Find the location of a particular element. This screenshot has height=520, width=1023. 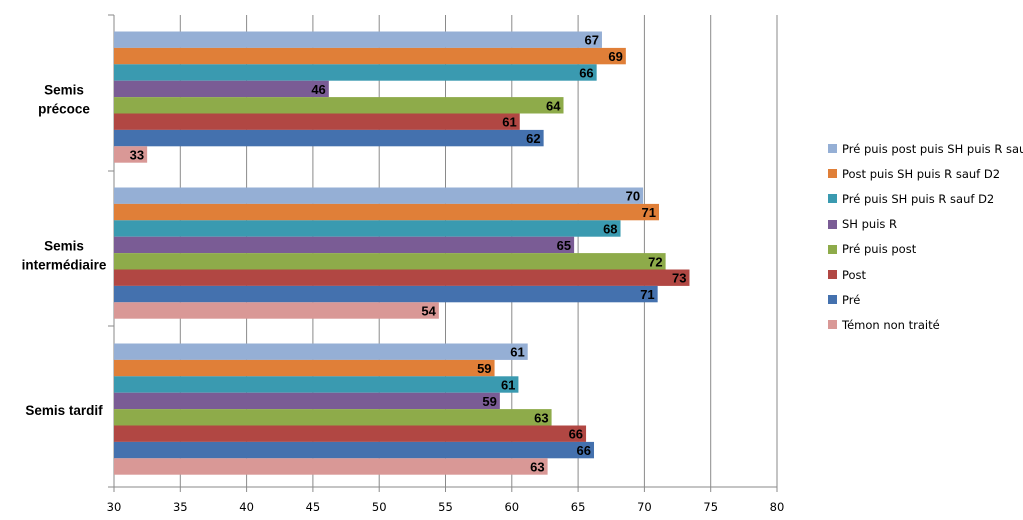

data-label: 54 is located at coordinates (428, 311).